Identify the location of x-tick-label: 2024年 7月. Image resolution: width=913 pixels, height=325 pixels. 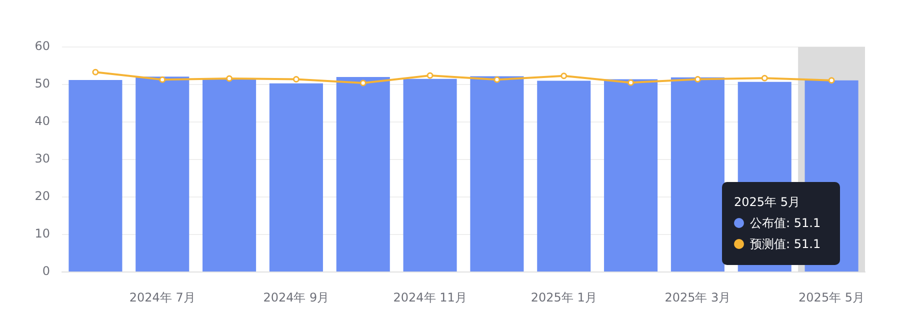
(162, 297).